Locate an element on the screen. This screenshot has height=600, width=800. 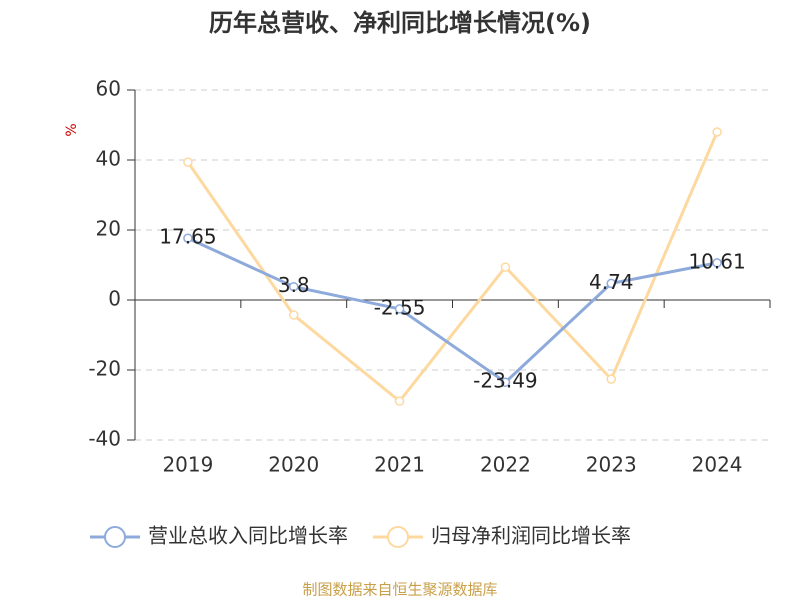
data-label: -23.49 is located at coordinates (505, 381).